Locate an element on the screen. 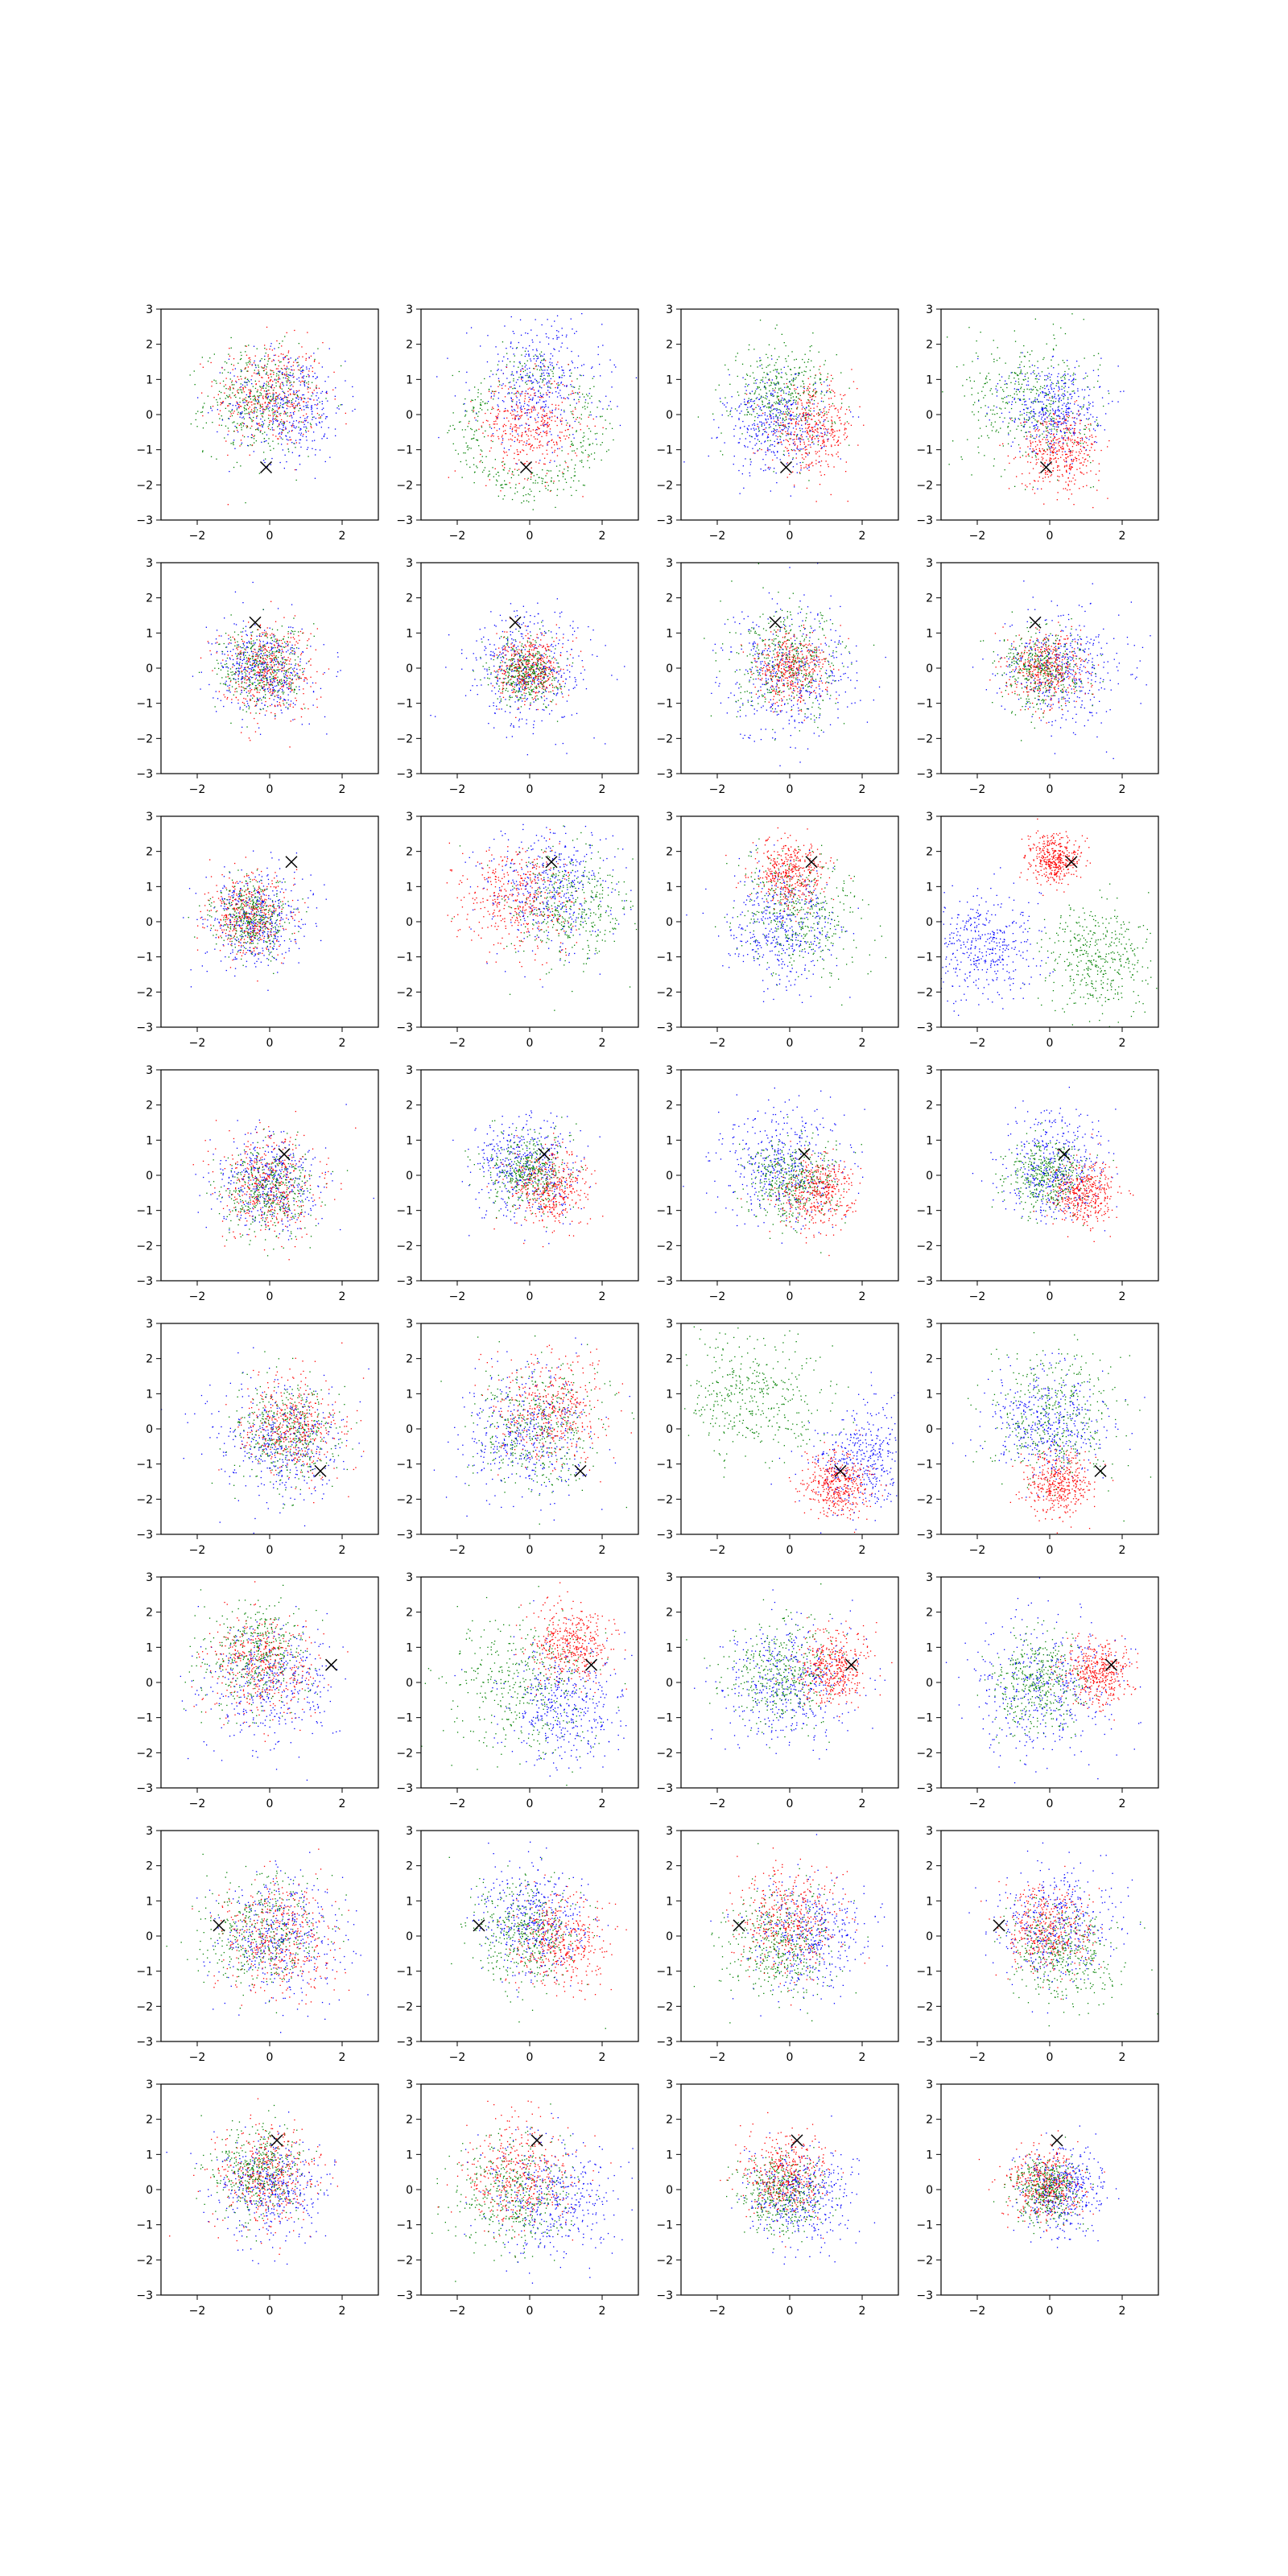 This screenshot has height=2576, width=1288. y-tick-label: 3 is located at coordinates (149, 309).